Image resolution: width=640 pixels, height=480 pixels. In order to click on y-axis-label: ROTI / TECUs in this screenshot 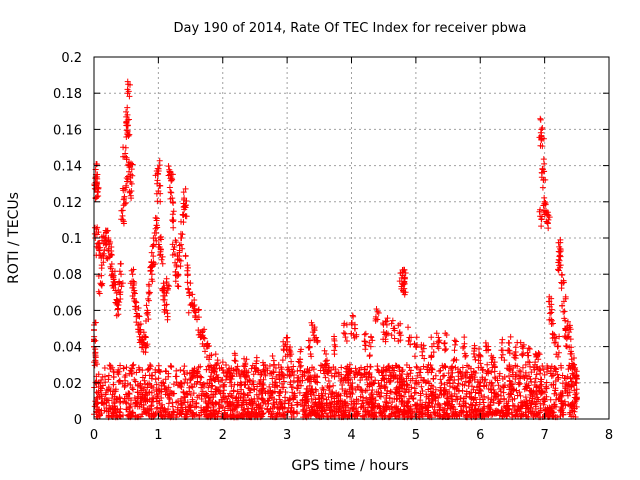, I will do `click(14, 238)`.